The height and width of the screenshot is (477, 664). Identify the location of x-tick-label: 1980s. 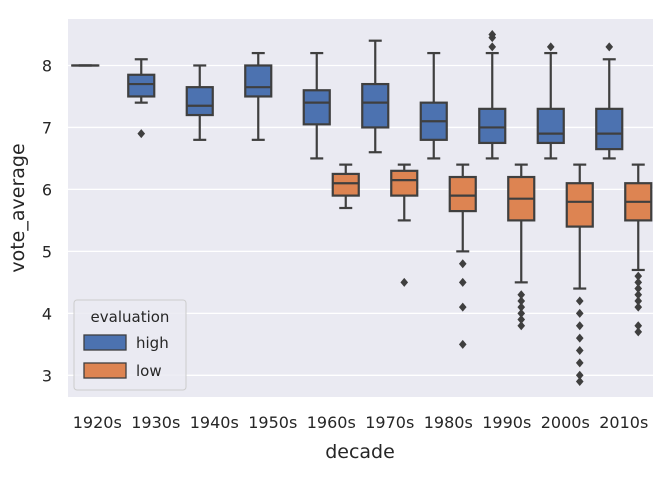
(448, 422).